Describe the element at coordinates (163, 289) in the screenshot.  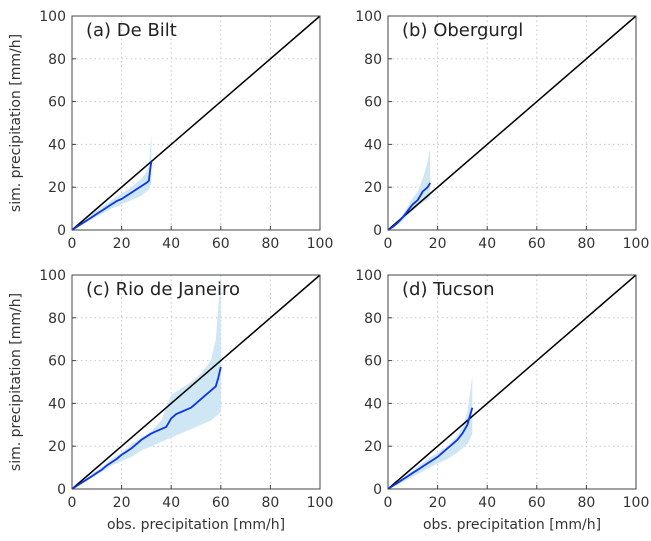
I see `panel-title: (c) Rio de Janeiro` at that location.